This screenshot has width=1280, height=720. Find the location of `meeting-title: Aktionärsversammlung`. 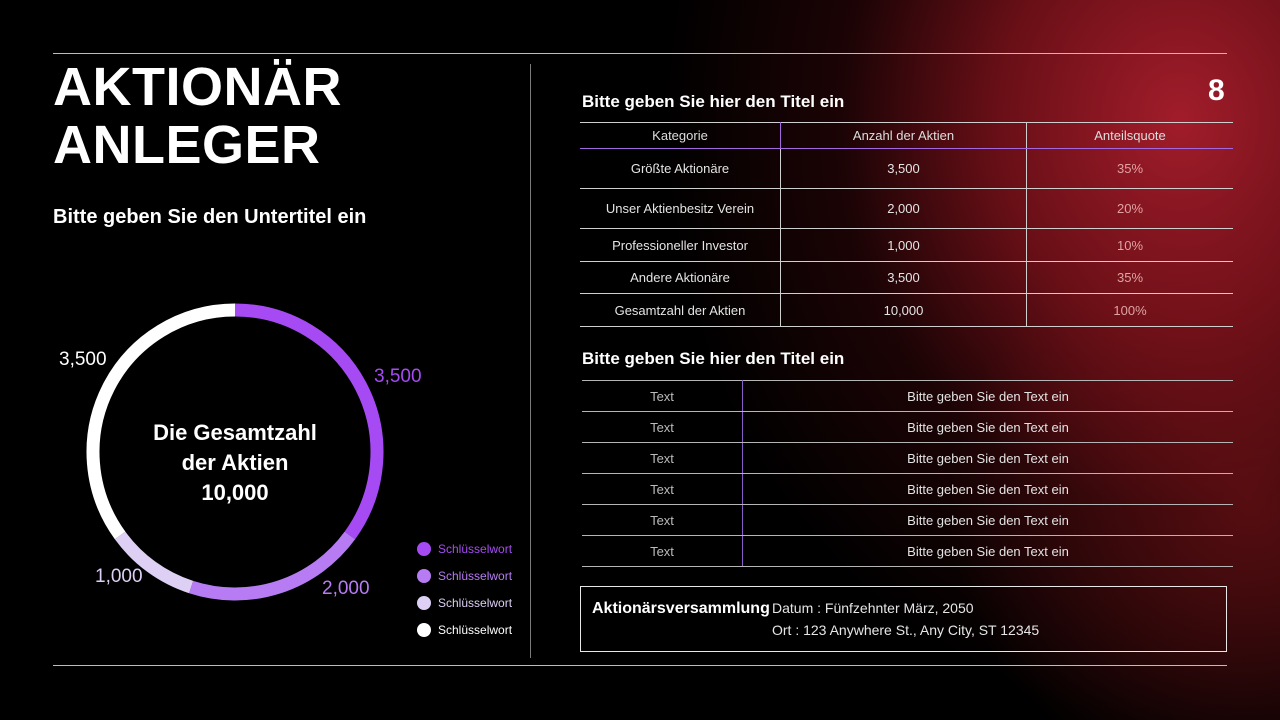

meeting-title: Aktionärsversammlung is located at coordinates (681, 608).